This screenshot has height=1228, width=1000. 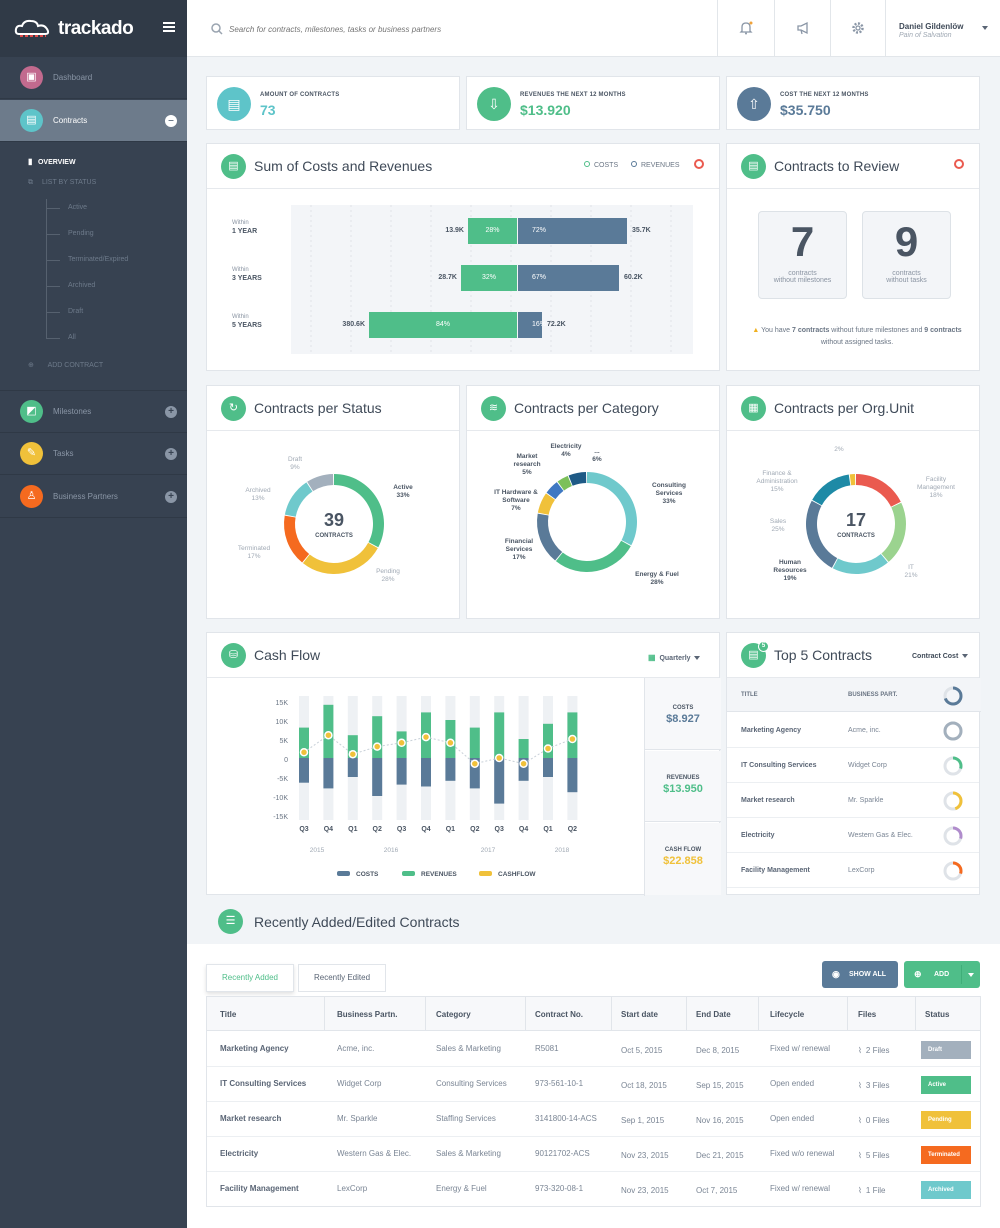 What do you see at coordinates (70, 285) in the screenshot?
I see `submenu-status-archived: Archived` at bounding box center [70, 285].